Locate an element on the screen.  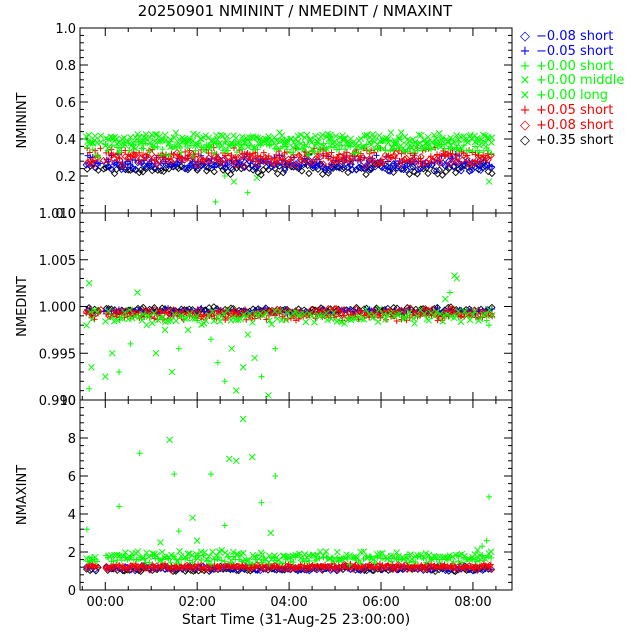
x-tick-label: 00:00 is located at coordinates (105, 602).